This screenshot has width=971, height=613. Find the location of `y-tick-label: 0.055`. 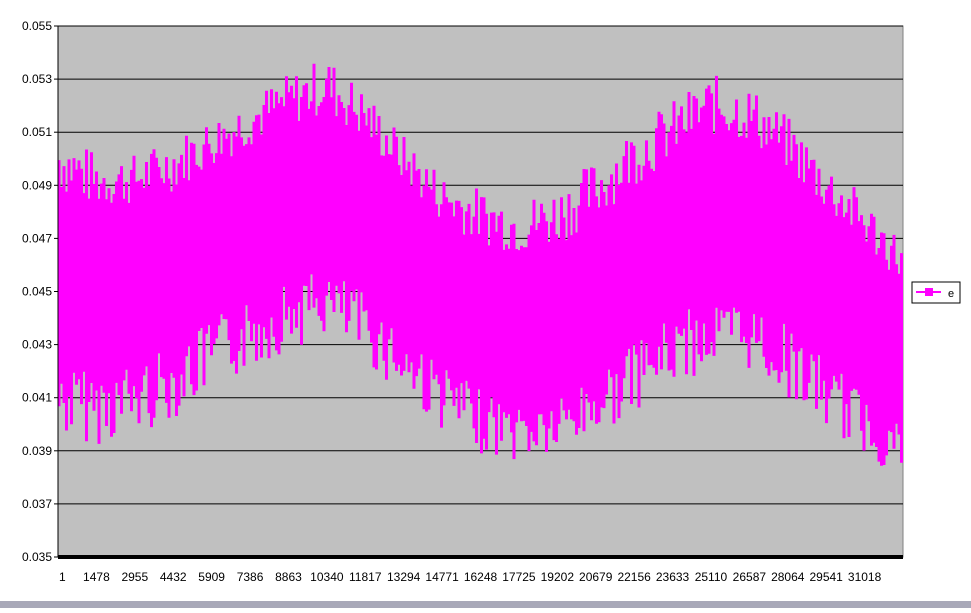

y-tick-label: 0.055 is located at coordinates (37, 26).